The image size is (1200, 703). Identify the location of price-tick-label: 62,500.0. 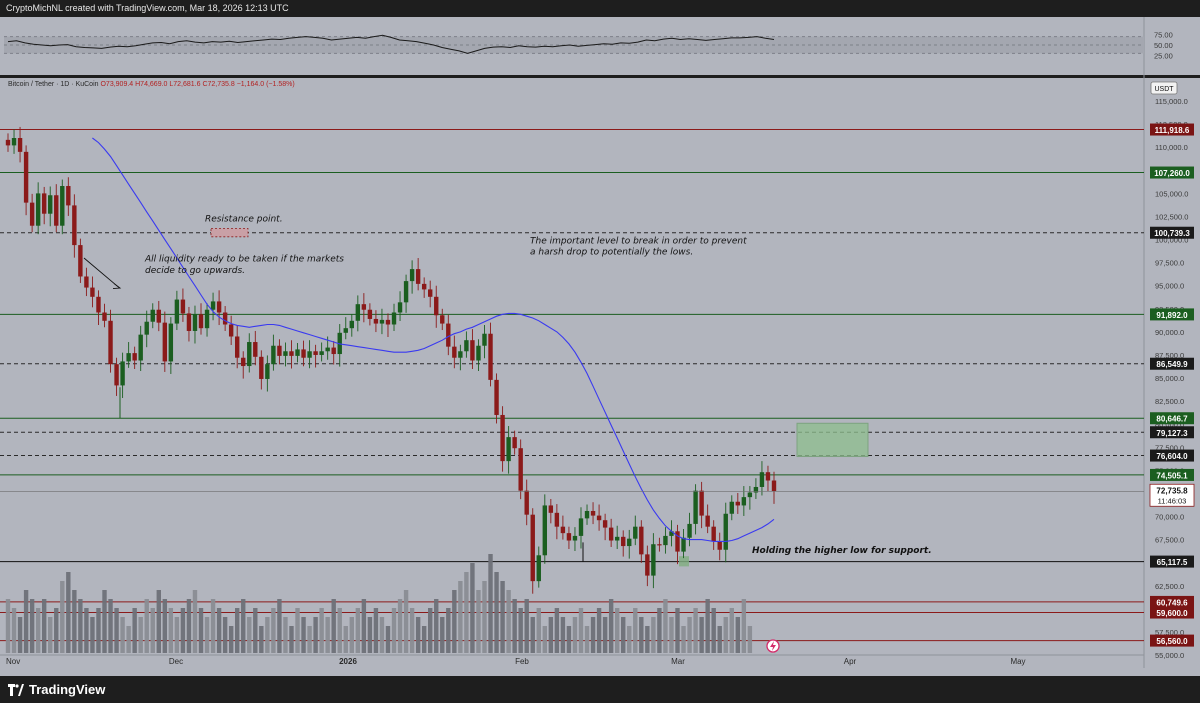
(1169, 586).